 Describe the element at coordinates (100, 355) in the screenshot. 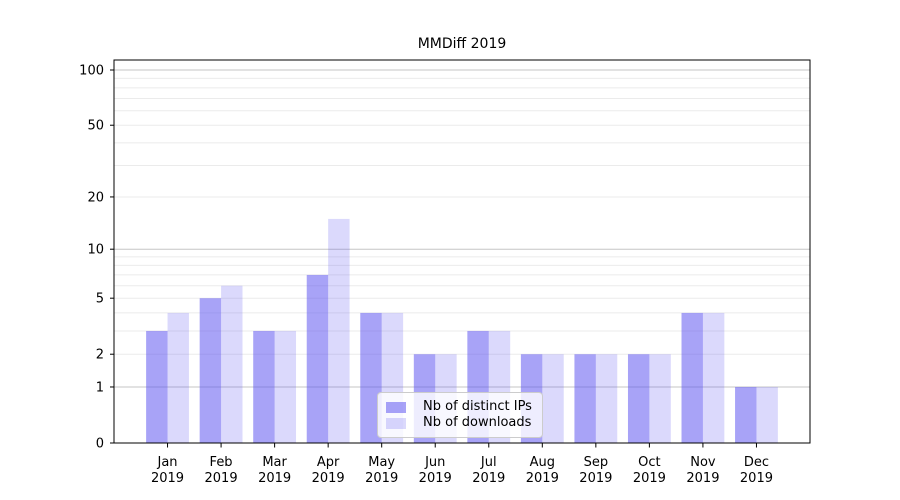

I see `y-tick-label: 2` at that location.